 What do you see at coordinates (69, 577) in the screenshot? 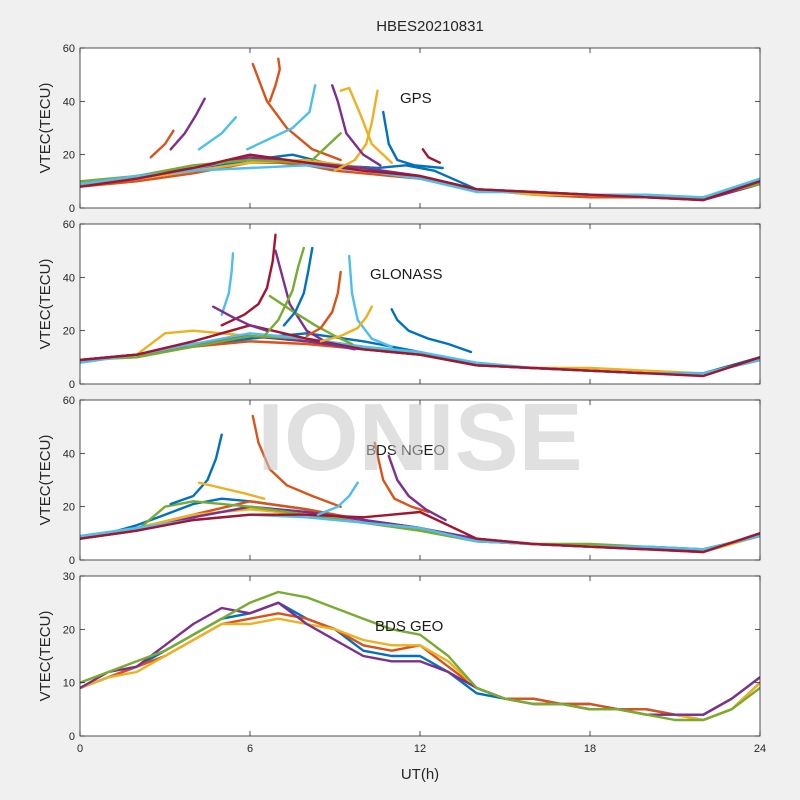
I see `y-tick-label: 30` at bounding box center [69, 577].